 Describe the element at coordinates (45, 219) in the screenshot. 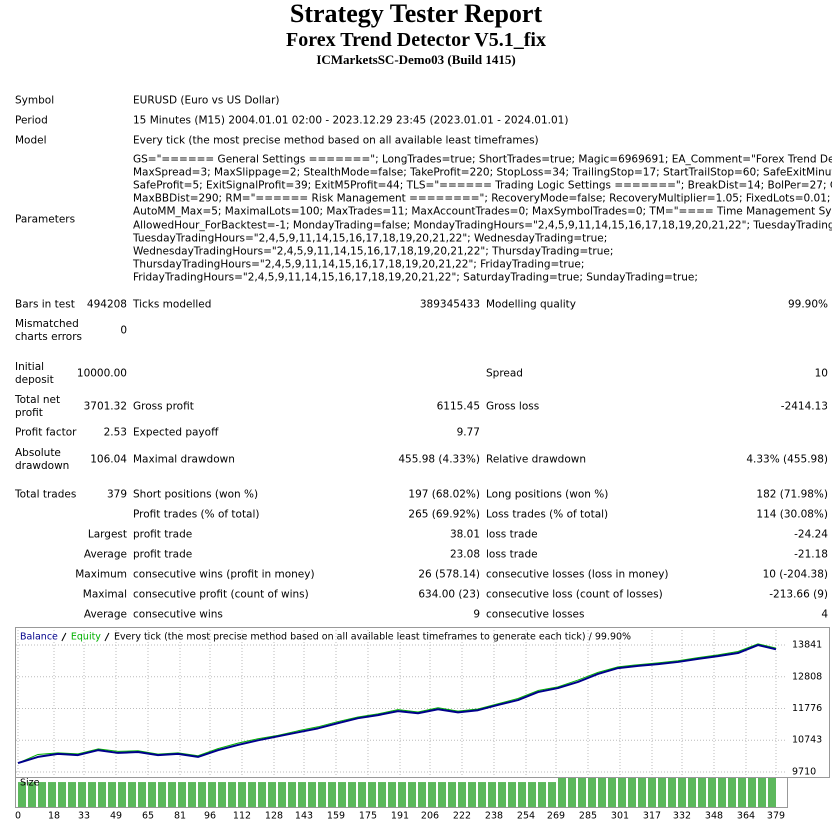

I see `stat-label: Parameters` at that location.